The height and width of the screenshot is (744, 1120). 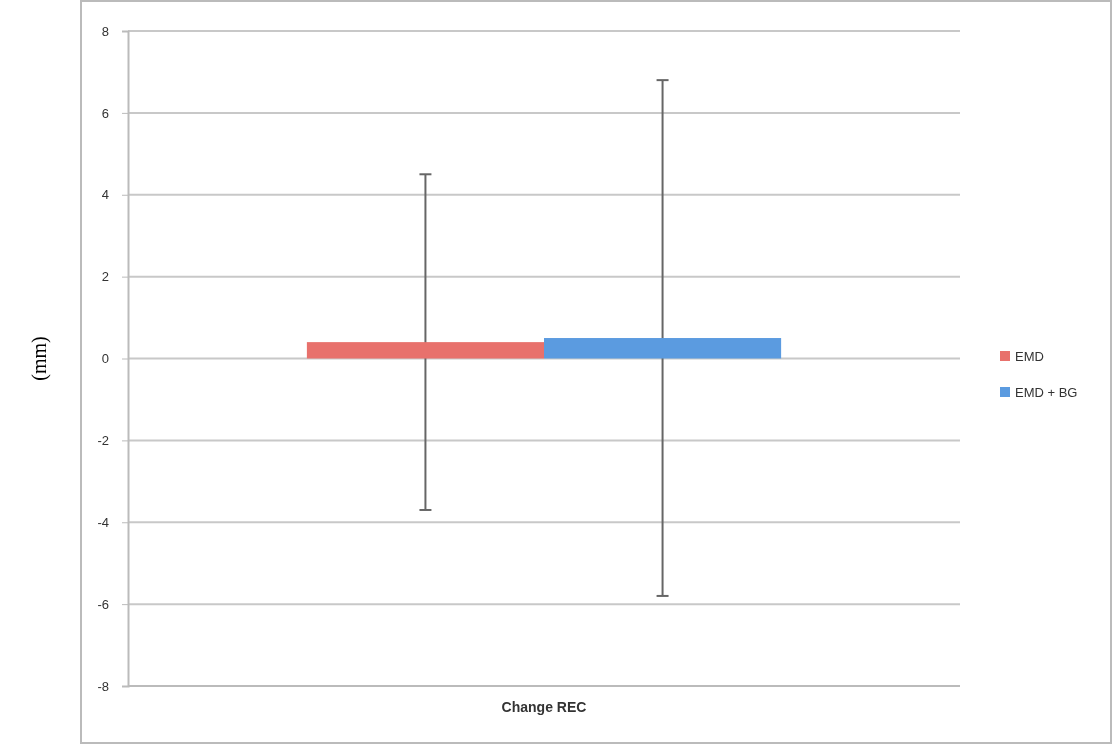 I want to click on legend-label: EMD, so click(x=1029, y=356).